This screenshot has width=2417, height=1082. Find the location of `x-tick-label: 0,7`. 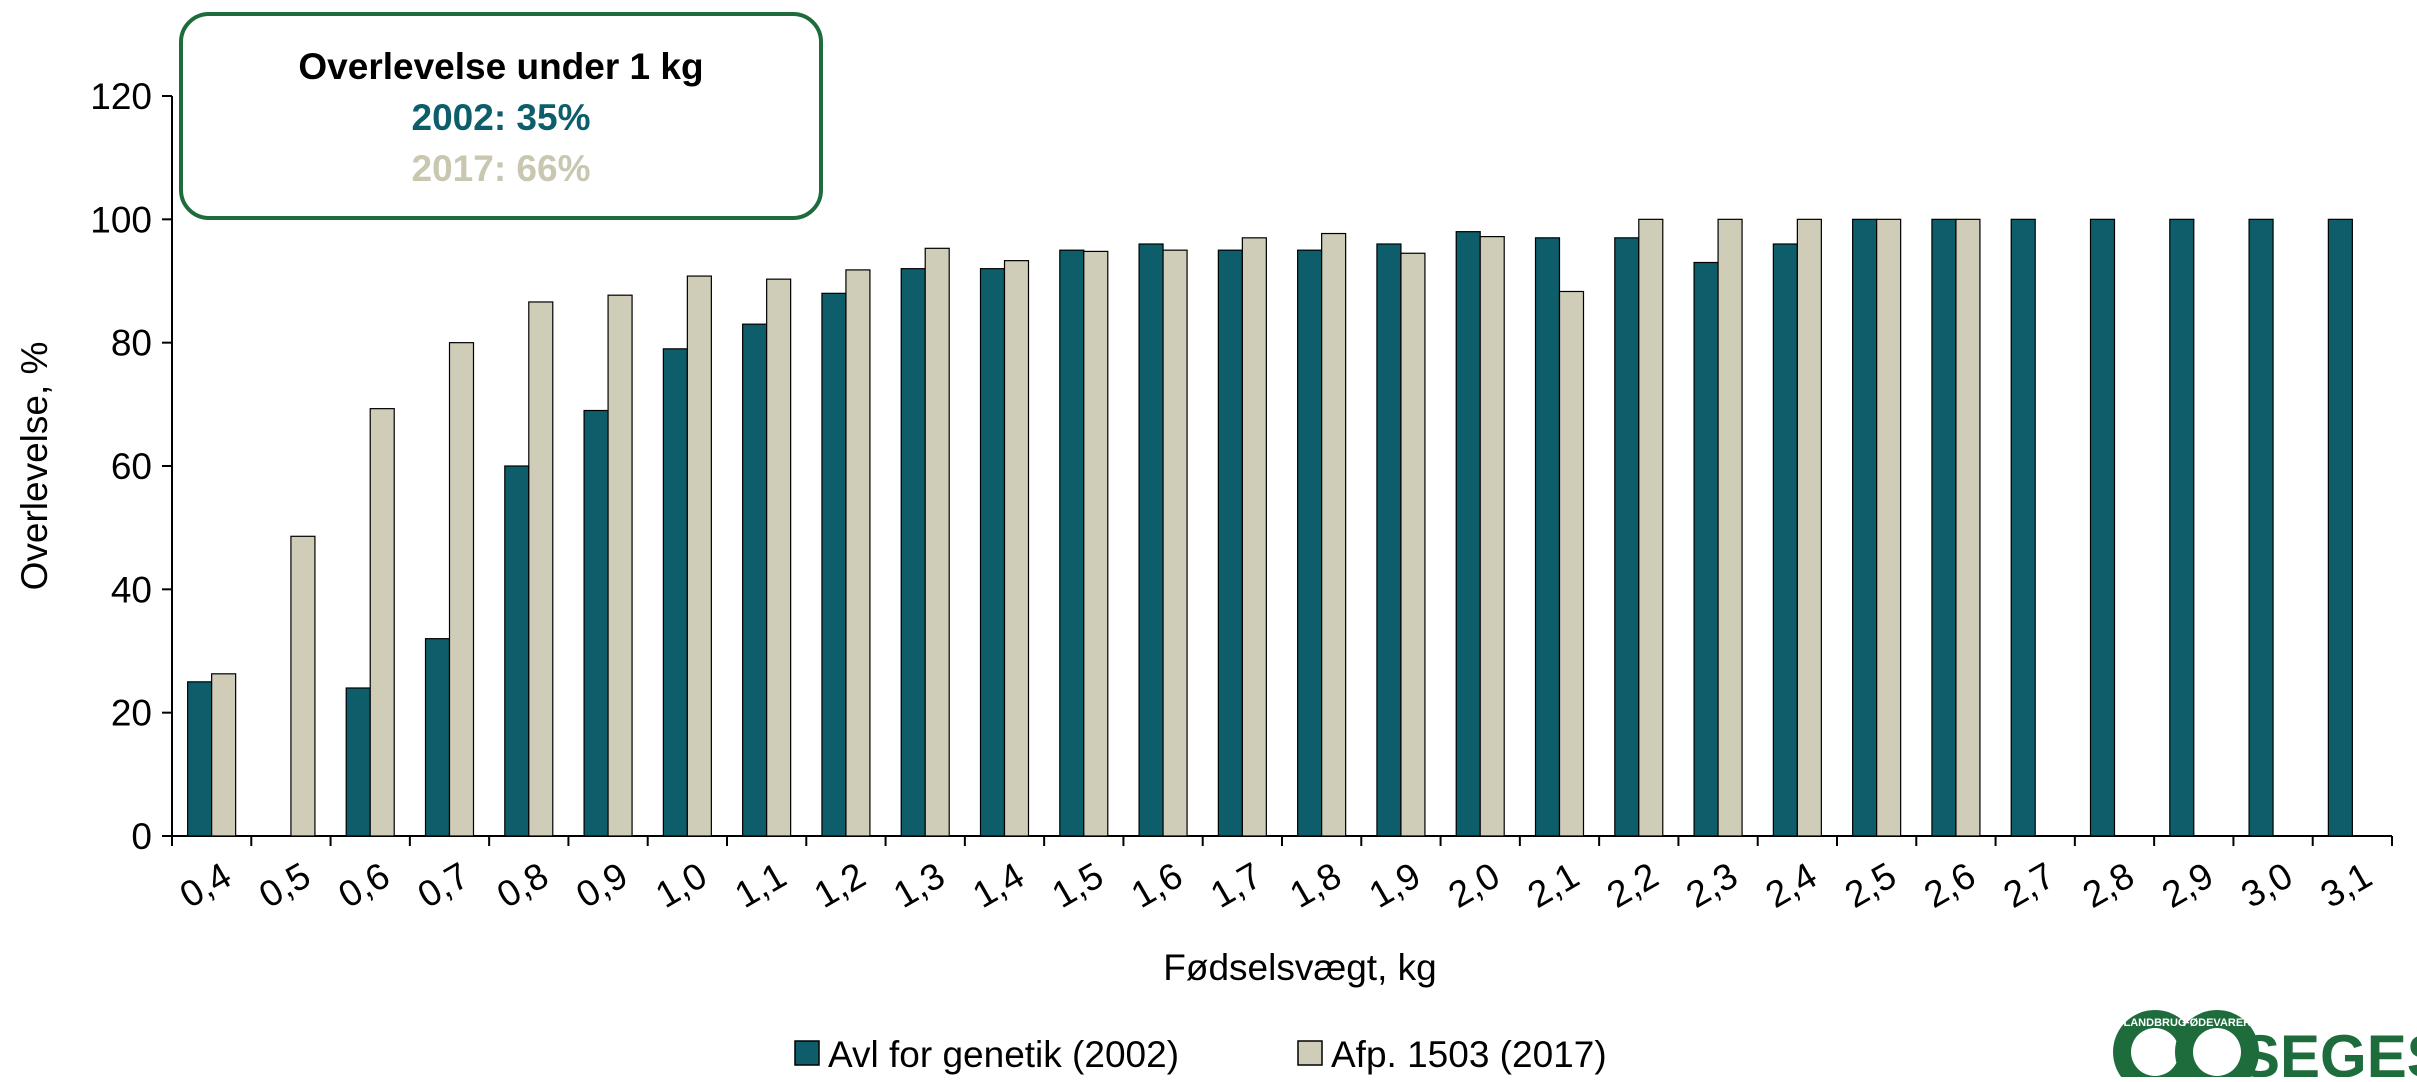

x-tick-label: 0,7 is located at coordinates (443, 885).